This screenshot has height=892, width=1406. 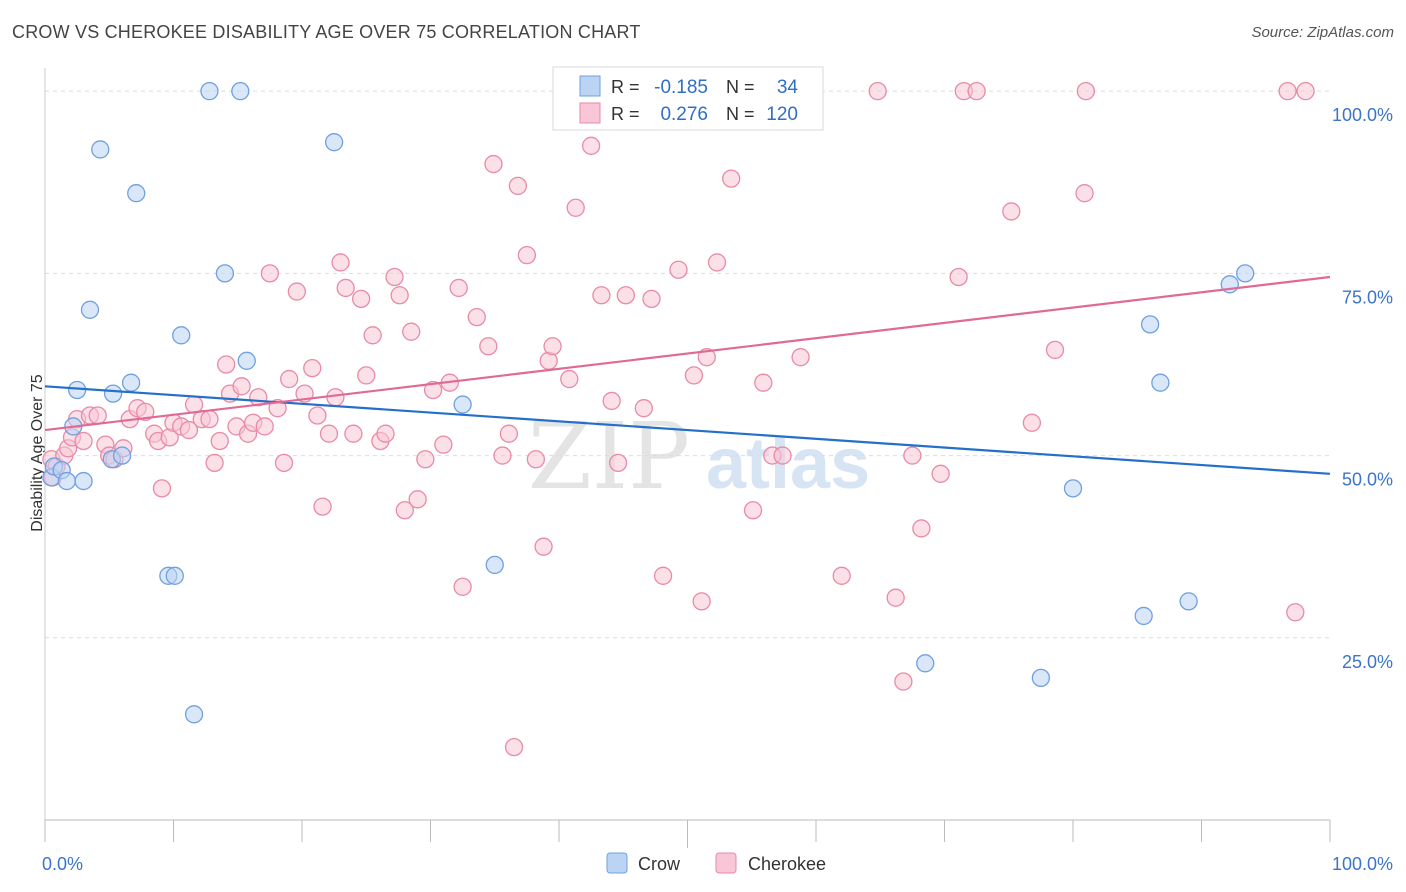 I want to click on y-tick-label: 25.0%, so click(x=1367, y=662).